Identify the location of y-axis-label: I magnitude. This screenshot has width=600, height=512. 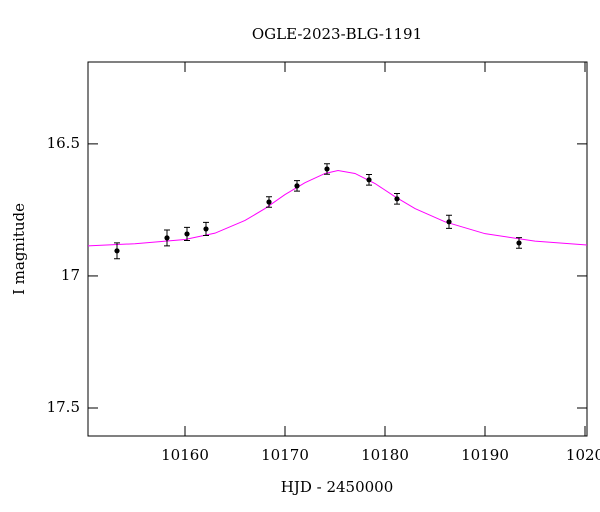
(19, 249).